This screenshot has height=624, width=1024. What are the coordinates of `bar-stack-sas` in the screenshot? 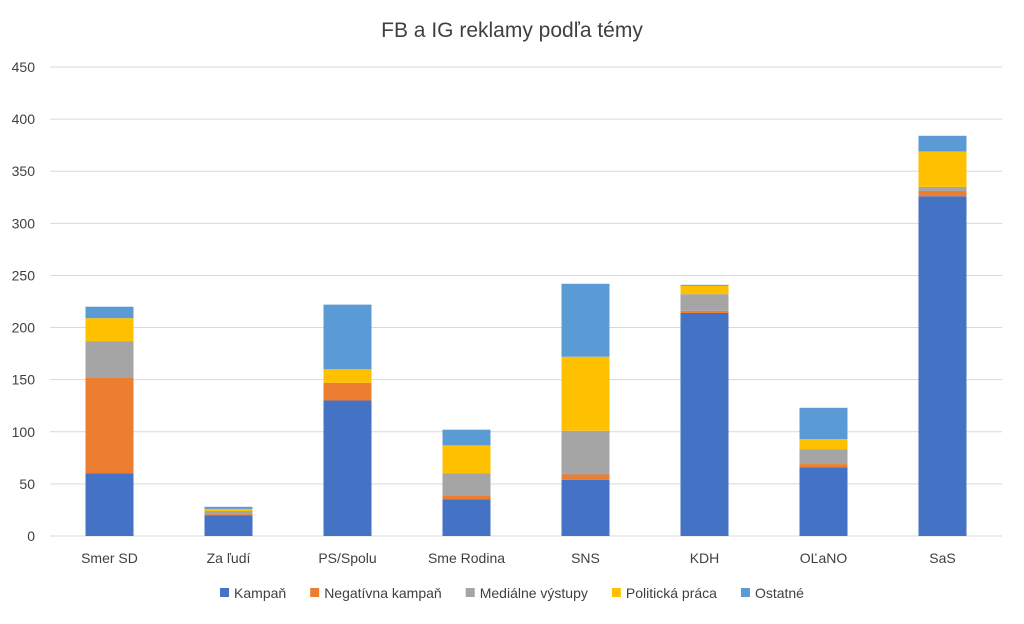 It's located at (942, 336).